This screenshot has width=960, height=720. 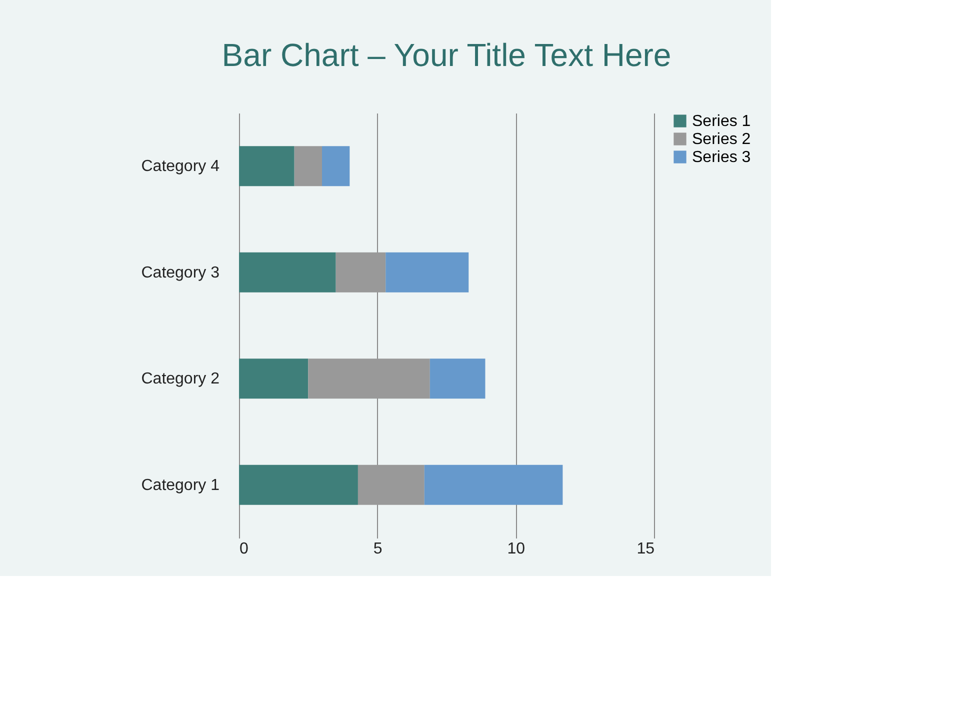 I want to click on x-tick-label: 0, so click(x=244, y=549).